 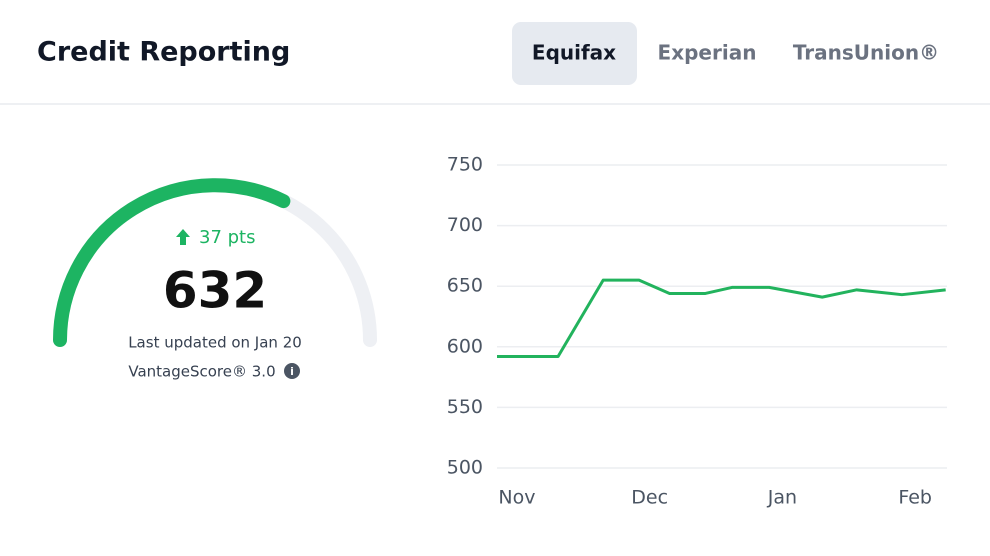 What do you see at coordinates (465, 286) in the screenshot?
I see `y-tick-label: 650` at bounding box center [465, 286].